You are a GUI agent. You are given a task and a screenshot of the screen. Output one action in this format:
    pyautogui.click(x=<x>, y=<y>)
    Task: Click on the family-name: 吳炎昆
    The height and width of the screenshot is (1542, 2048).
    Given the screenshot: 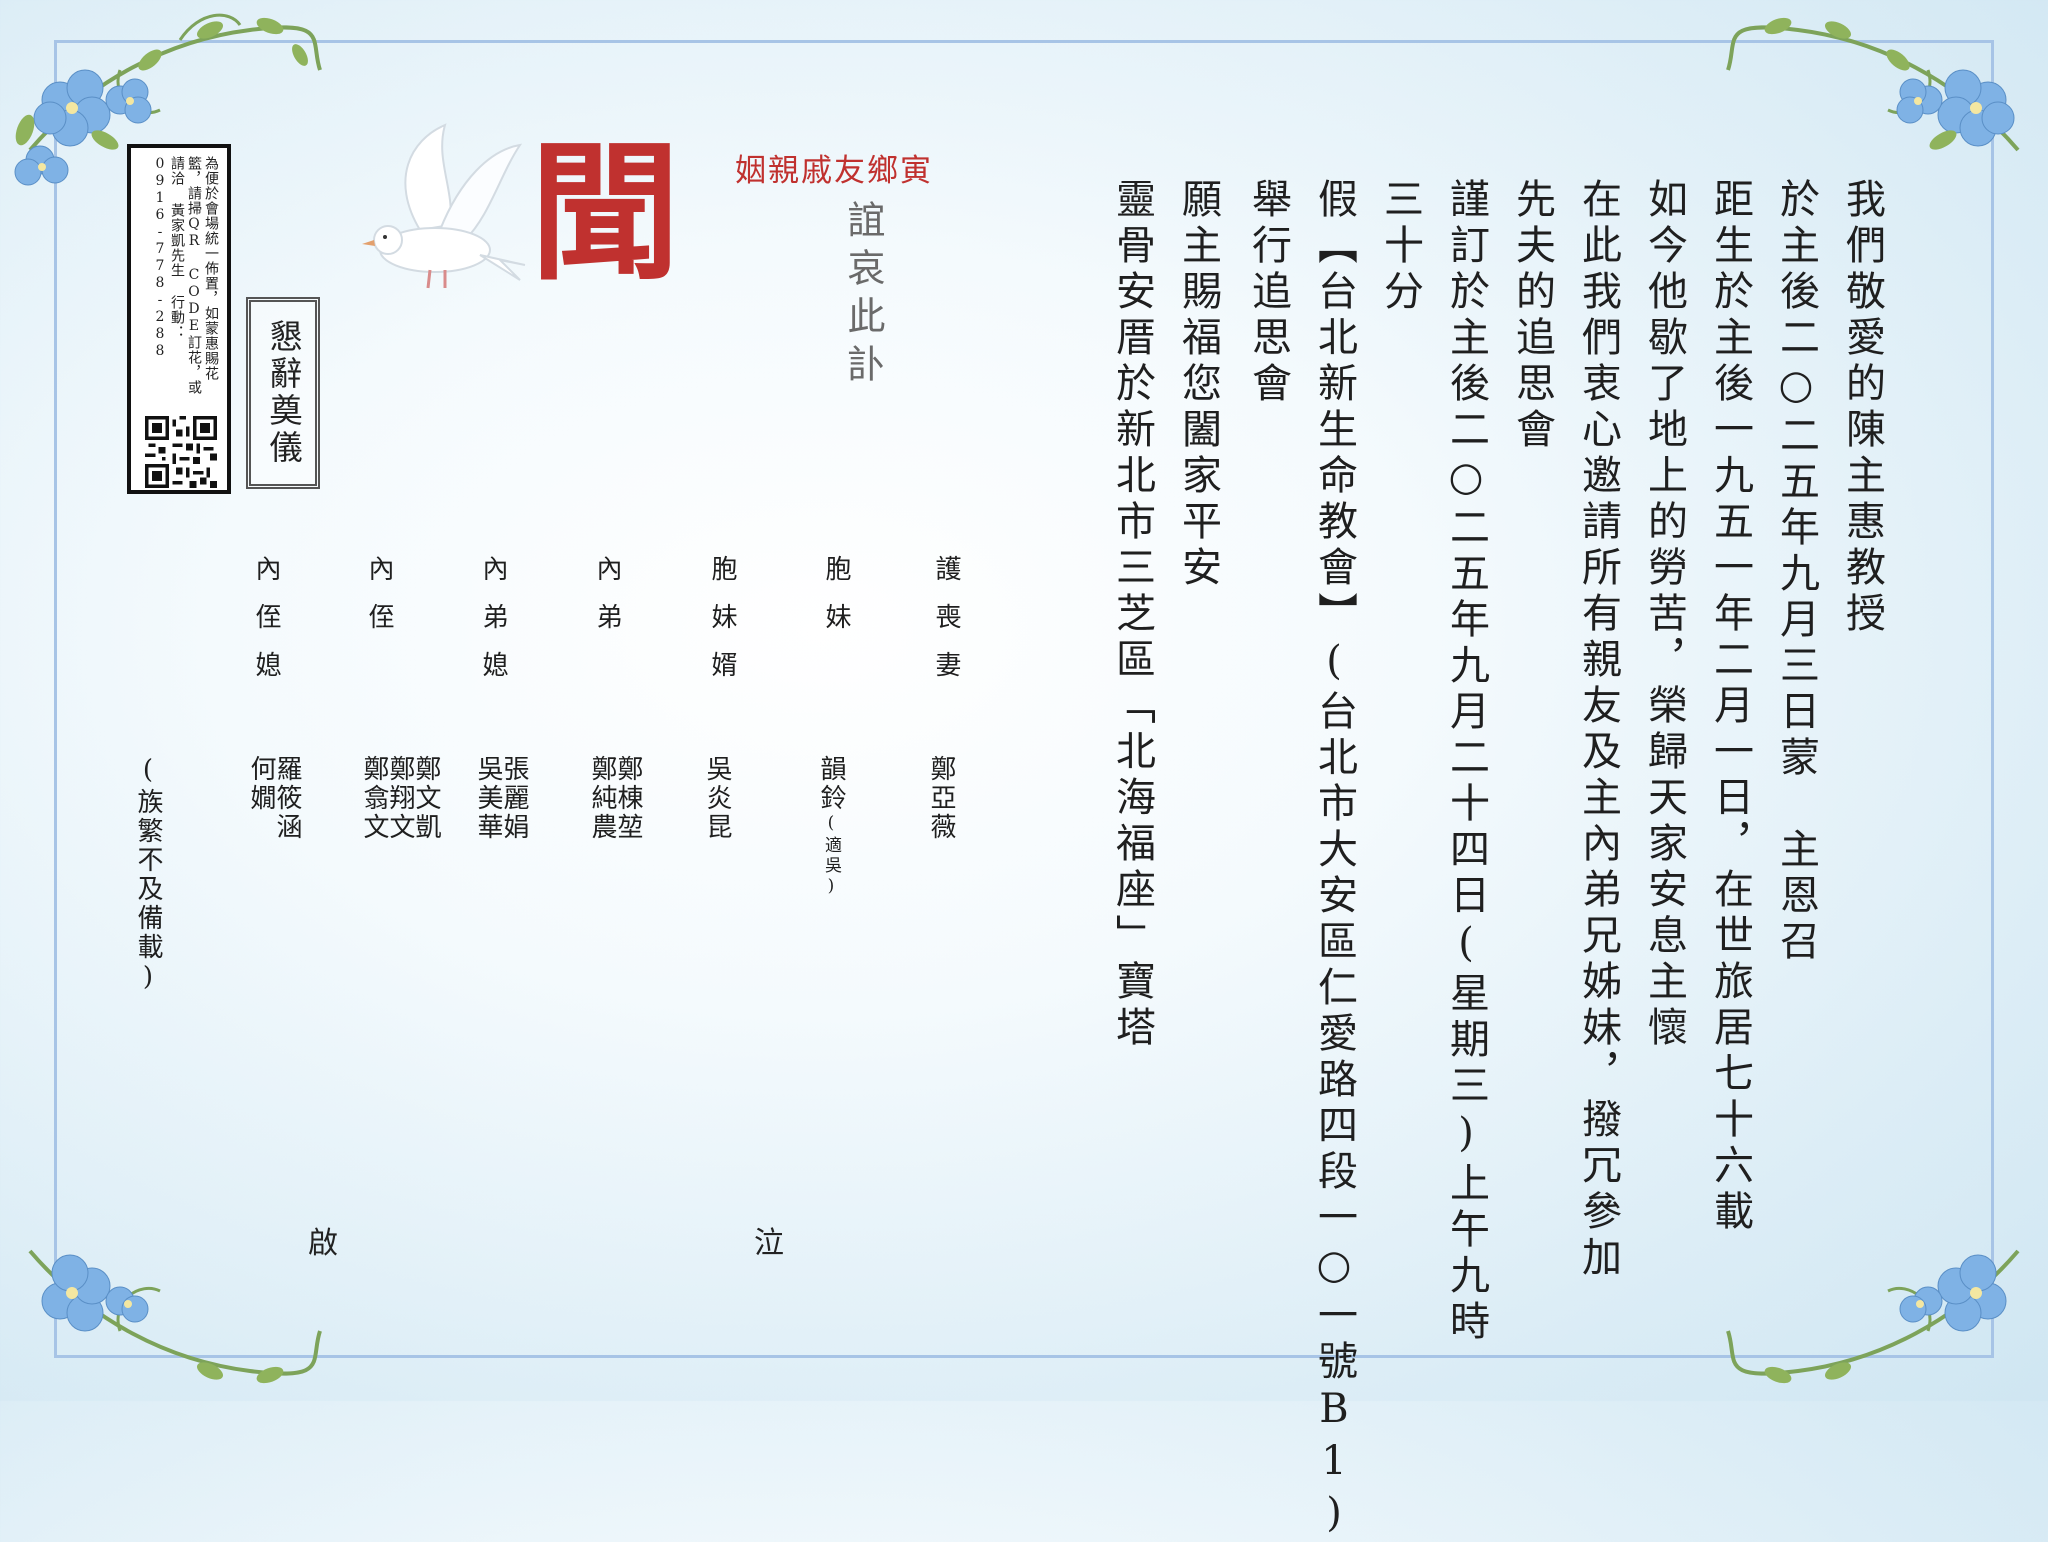 What is the action you would take?
    pyautogui.click(x=717, y=798)
    